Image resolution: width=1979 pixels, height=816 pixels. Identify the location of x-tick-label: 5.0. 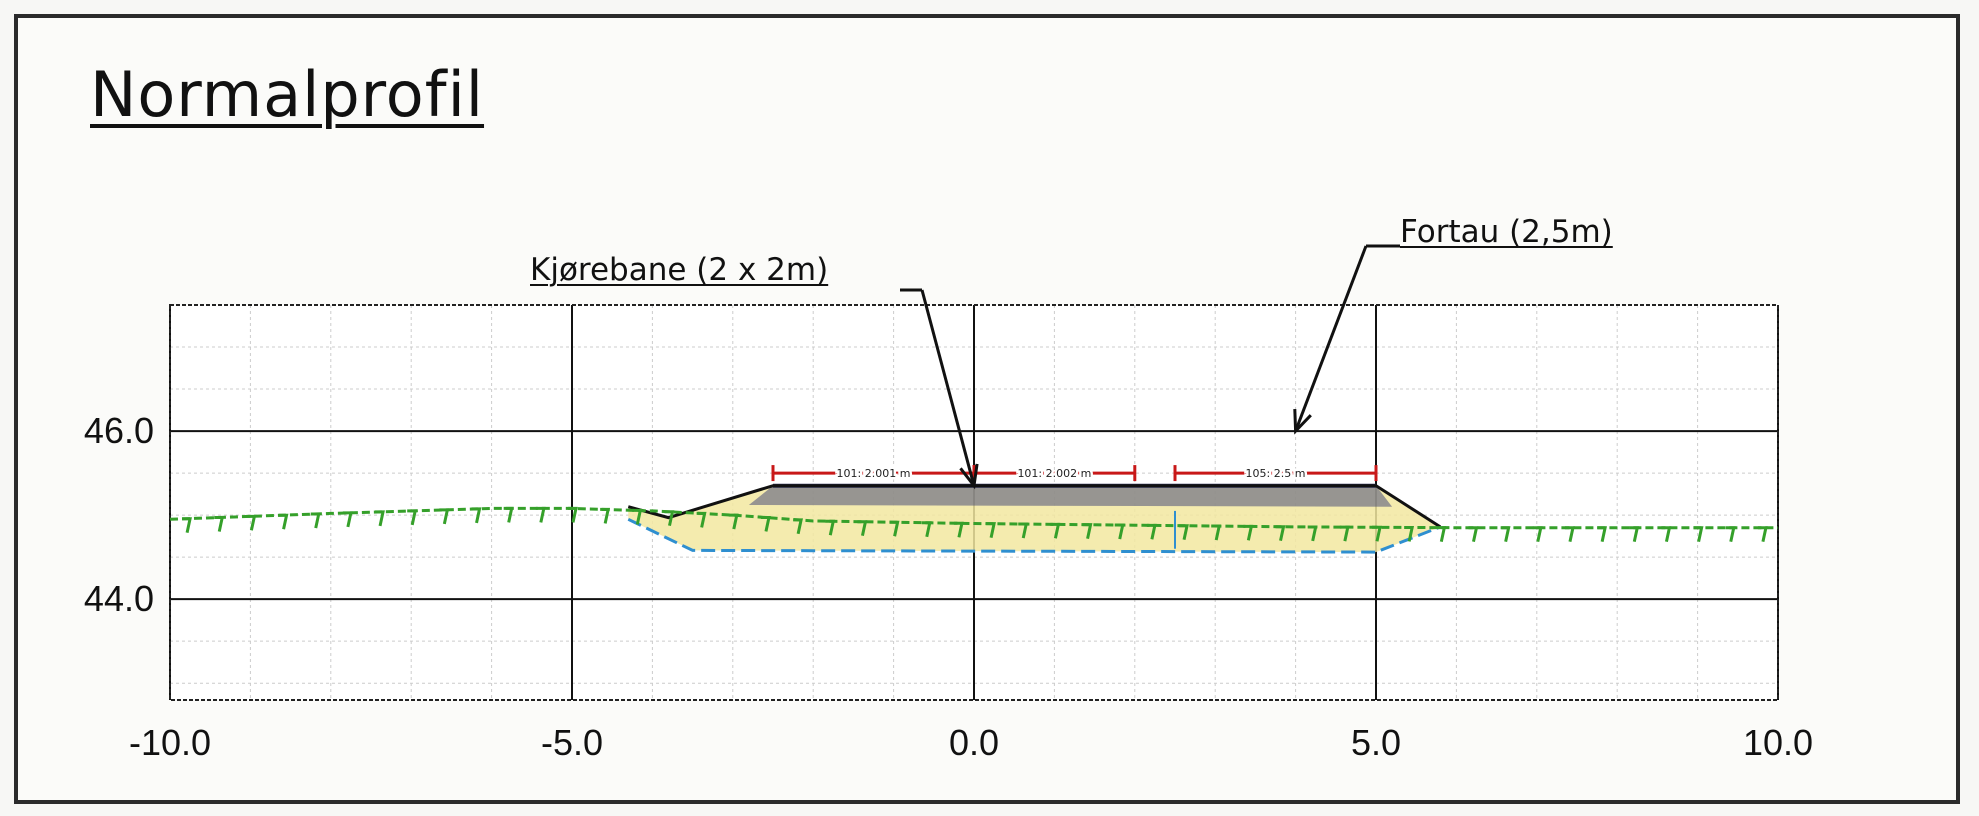
(1376, 742).